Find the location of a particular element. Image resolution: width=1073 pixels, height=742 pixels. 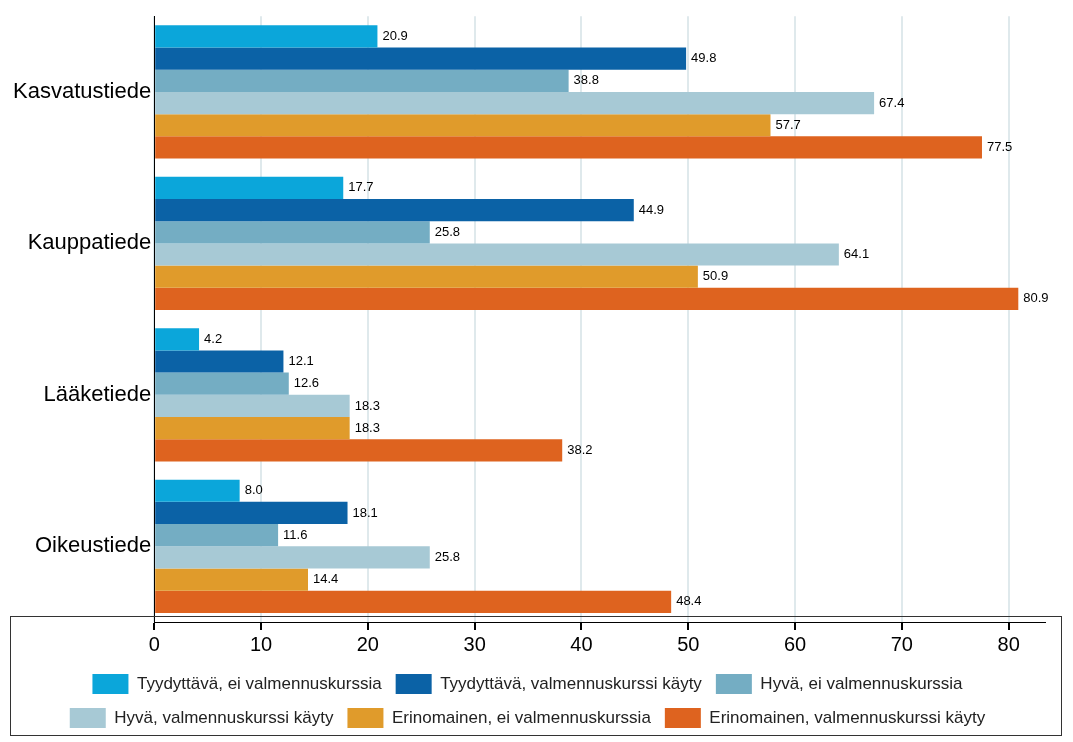

legend-label: Erinomainen, valmennuskurssi käyty is located at coordinates (847, 717).